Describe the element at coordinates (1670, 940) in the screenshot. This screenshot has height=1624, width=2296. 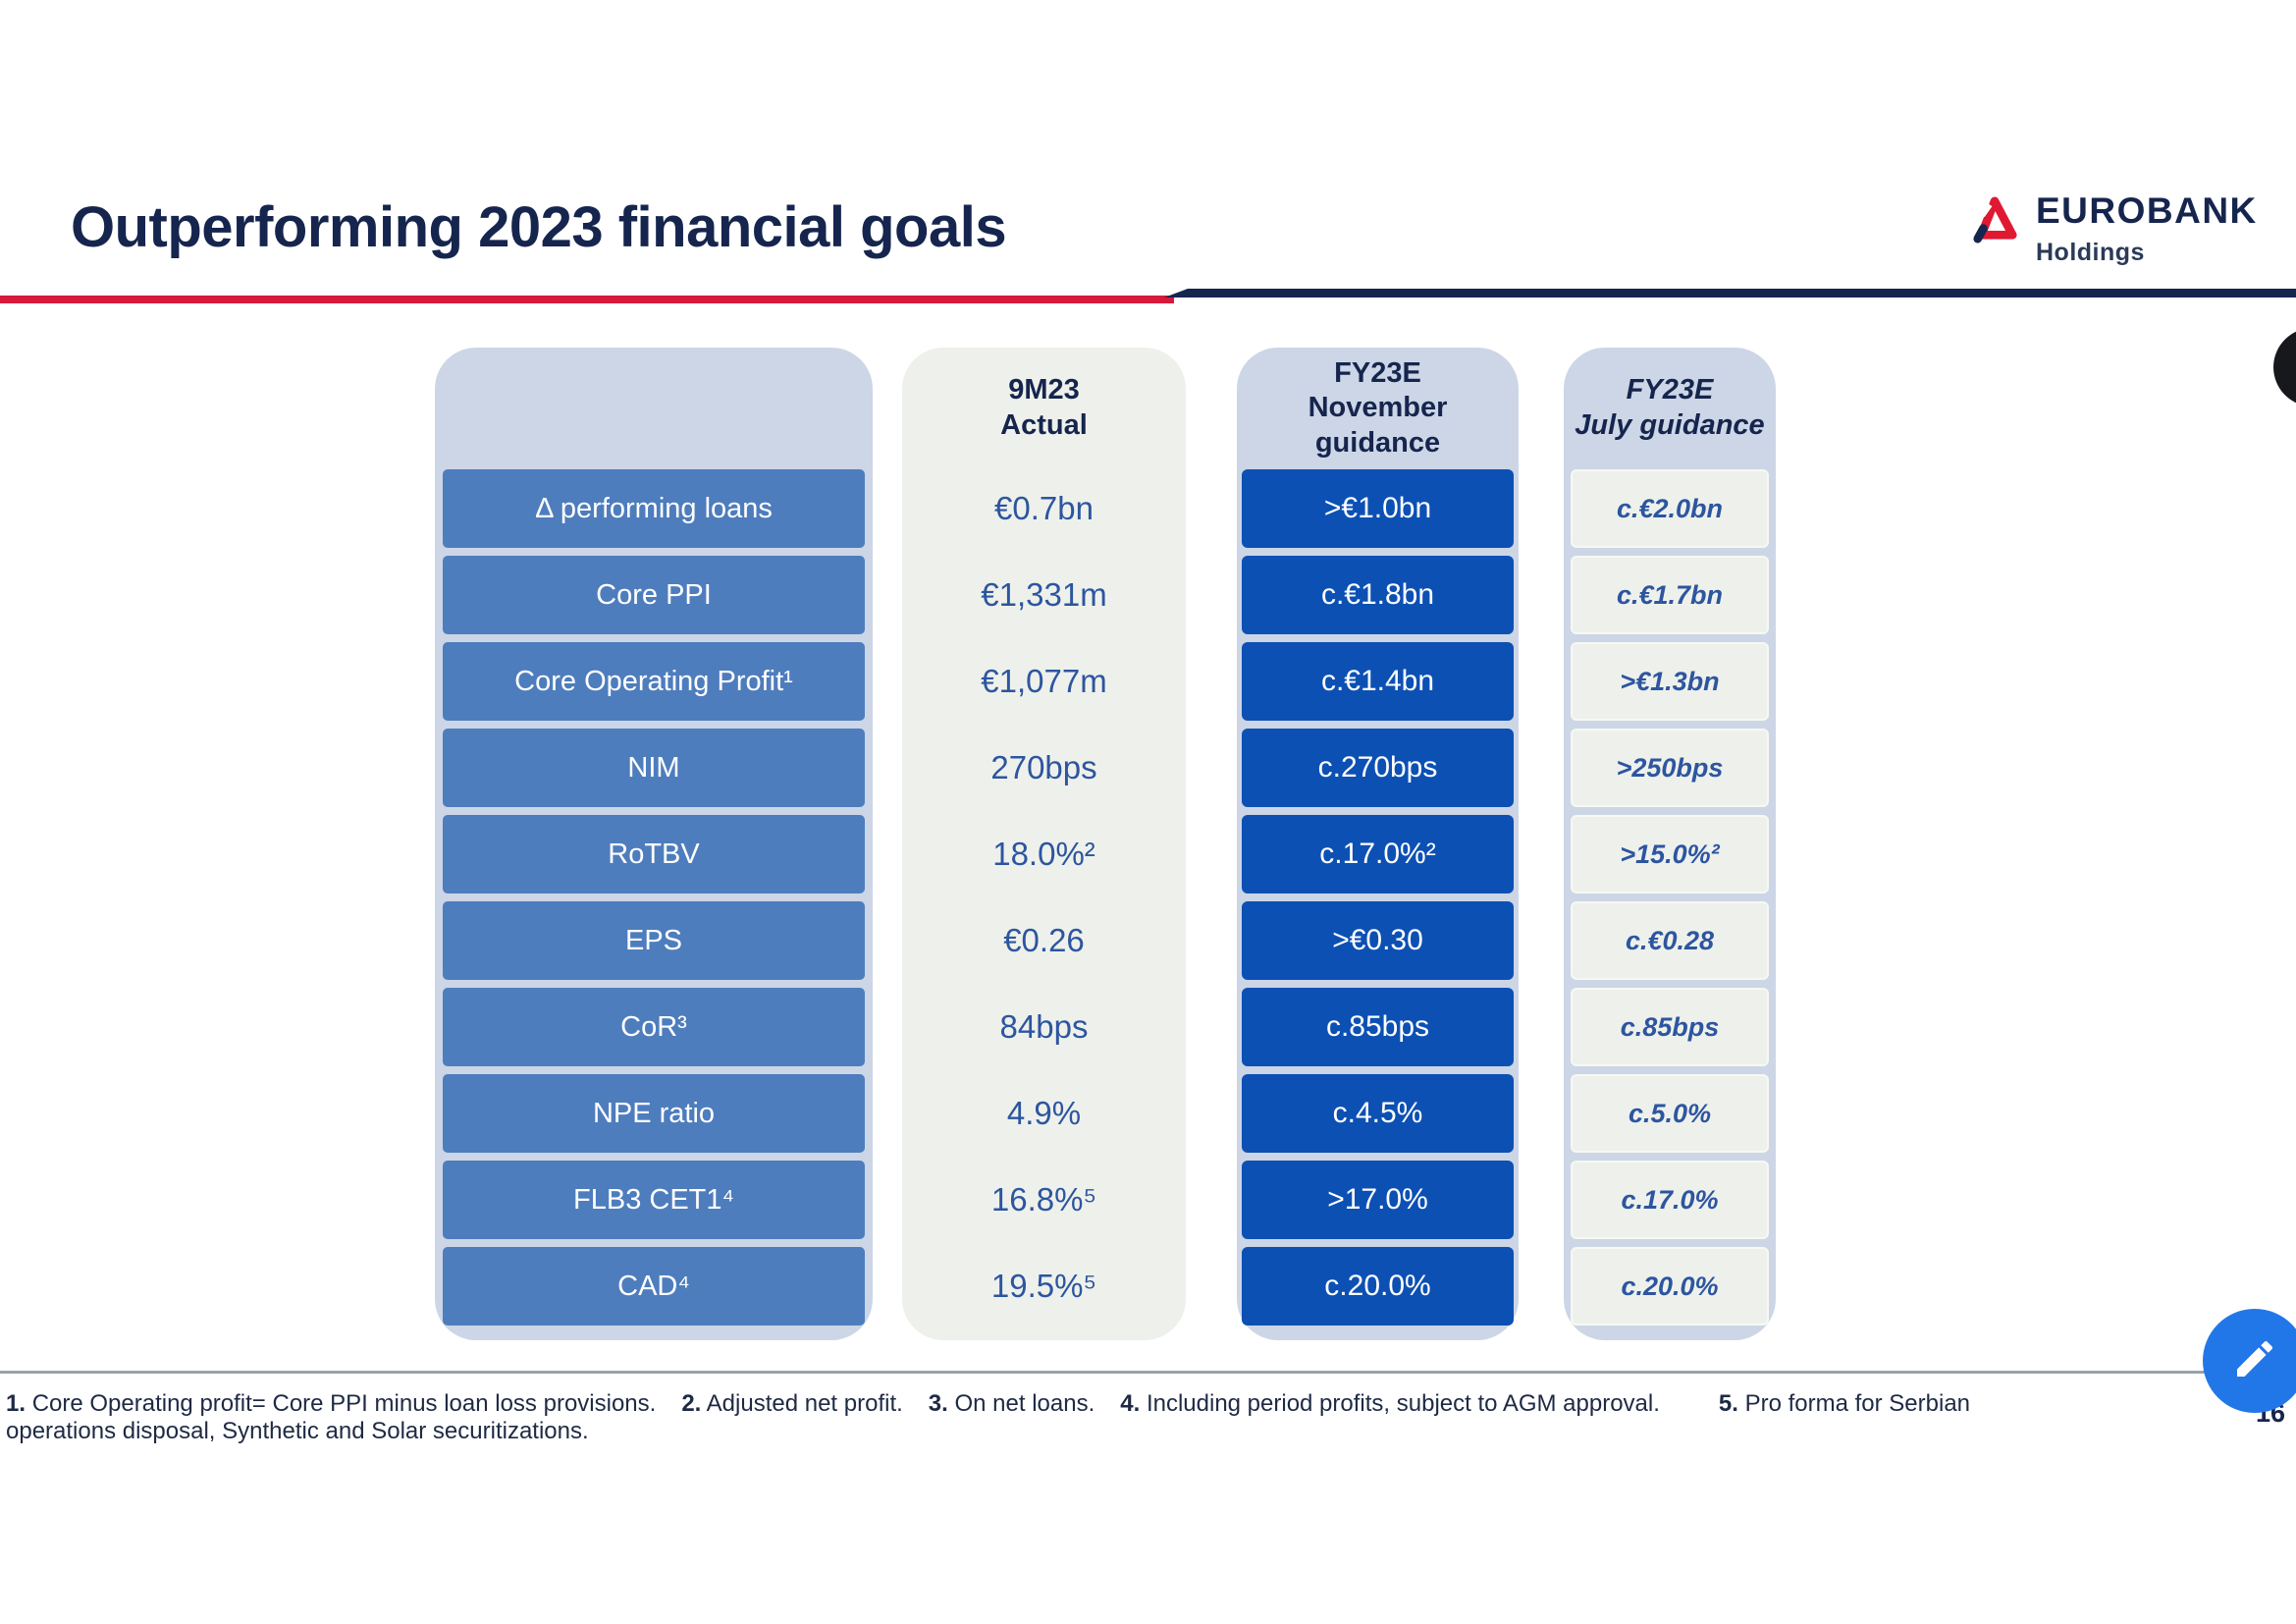
I see `july-guidance-cell: c.€0.28` at that location.